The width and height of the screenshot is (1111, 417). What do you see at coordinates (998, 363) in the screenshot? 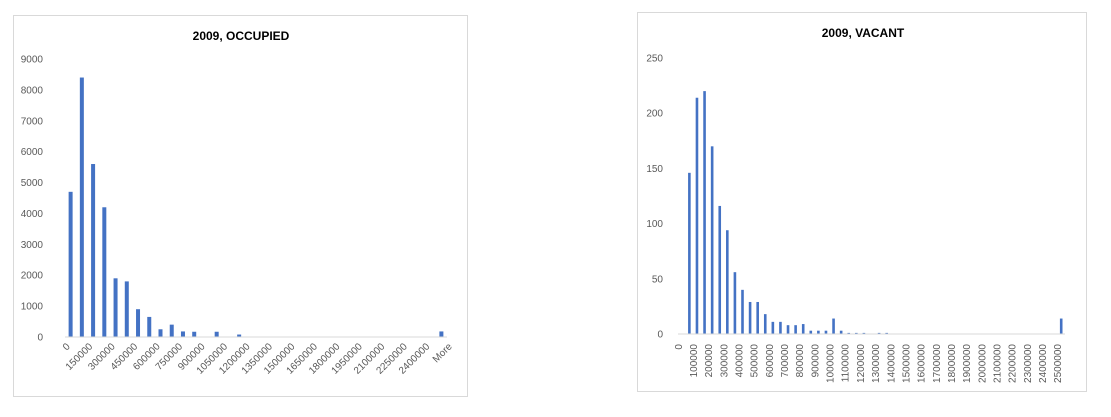
I see `x-tick-label: 2100000` at bounding box center [998, 363].